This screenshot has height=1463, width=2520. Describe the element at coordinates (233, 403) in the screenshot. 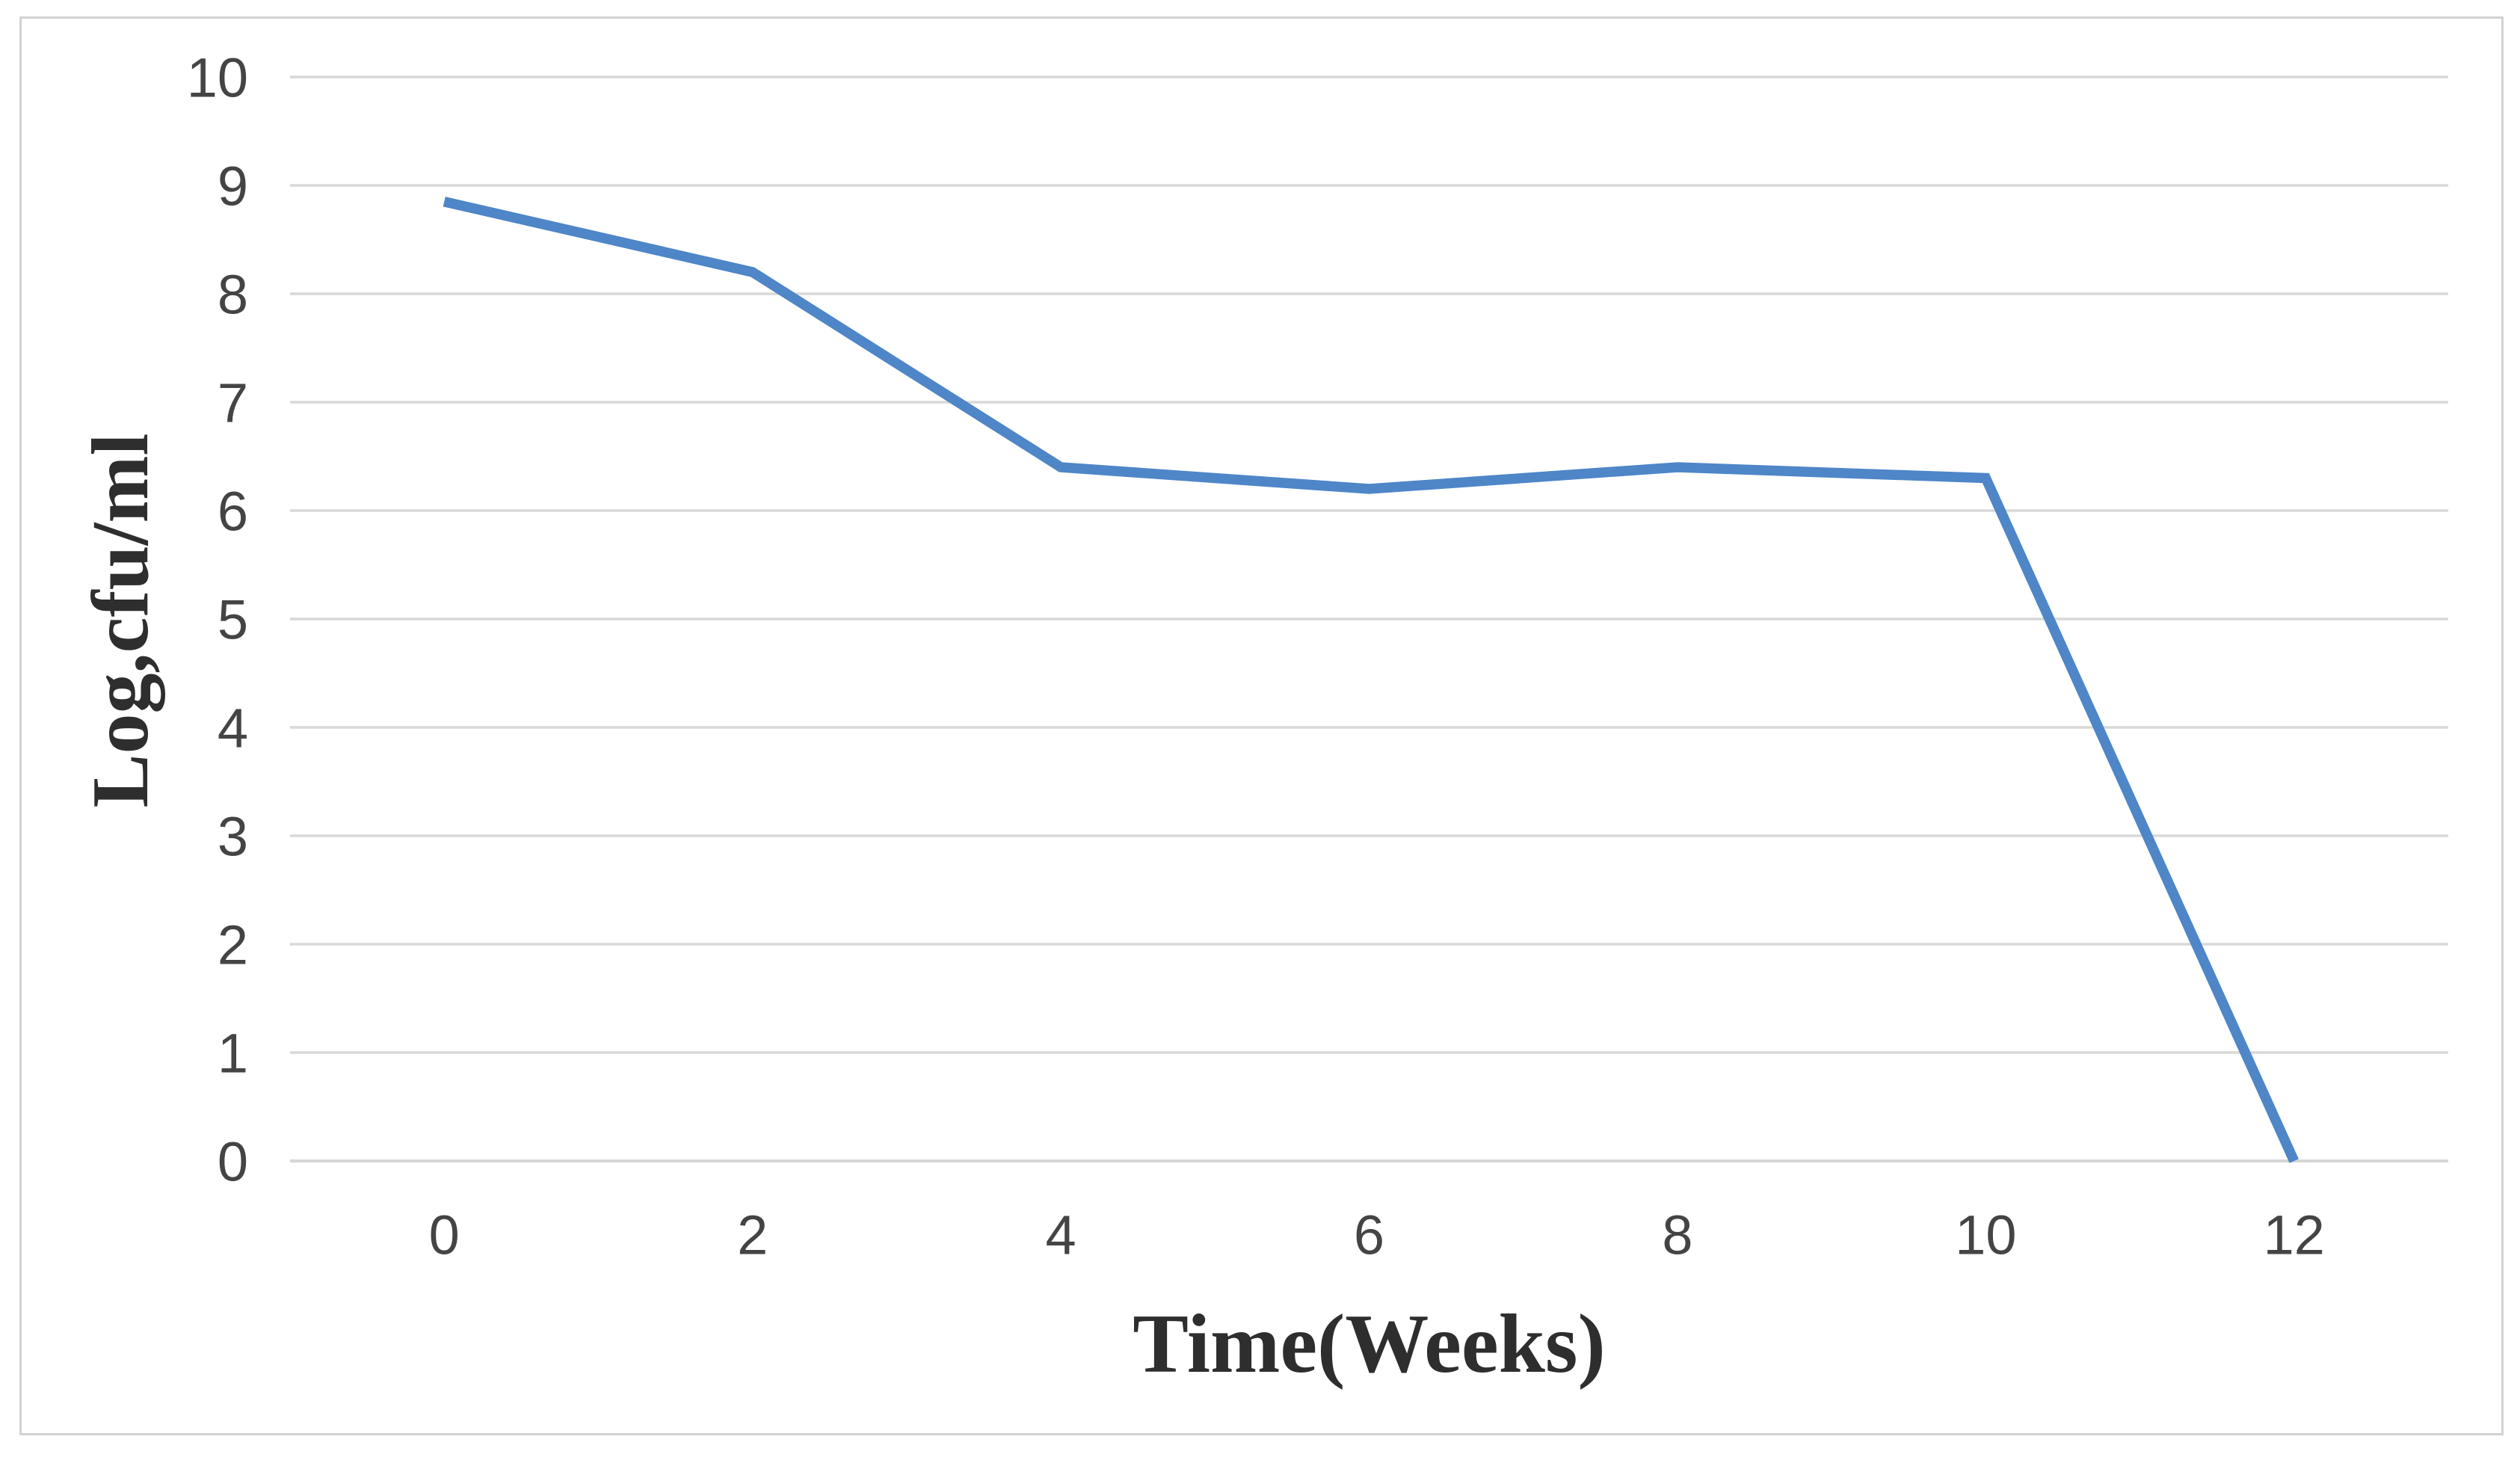

I see `y-tick-label: 7` at that location.